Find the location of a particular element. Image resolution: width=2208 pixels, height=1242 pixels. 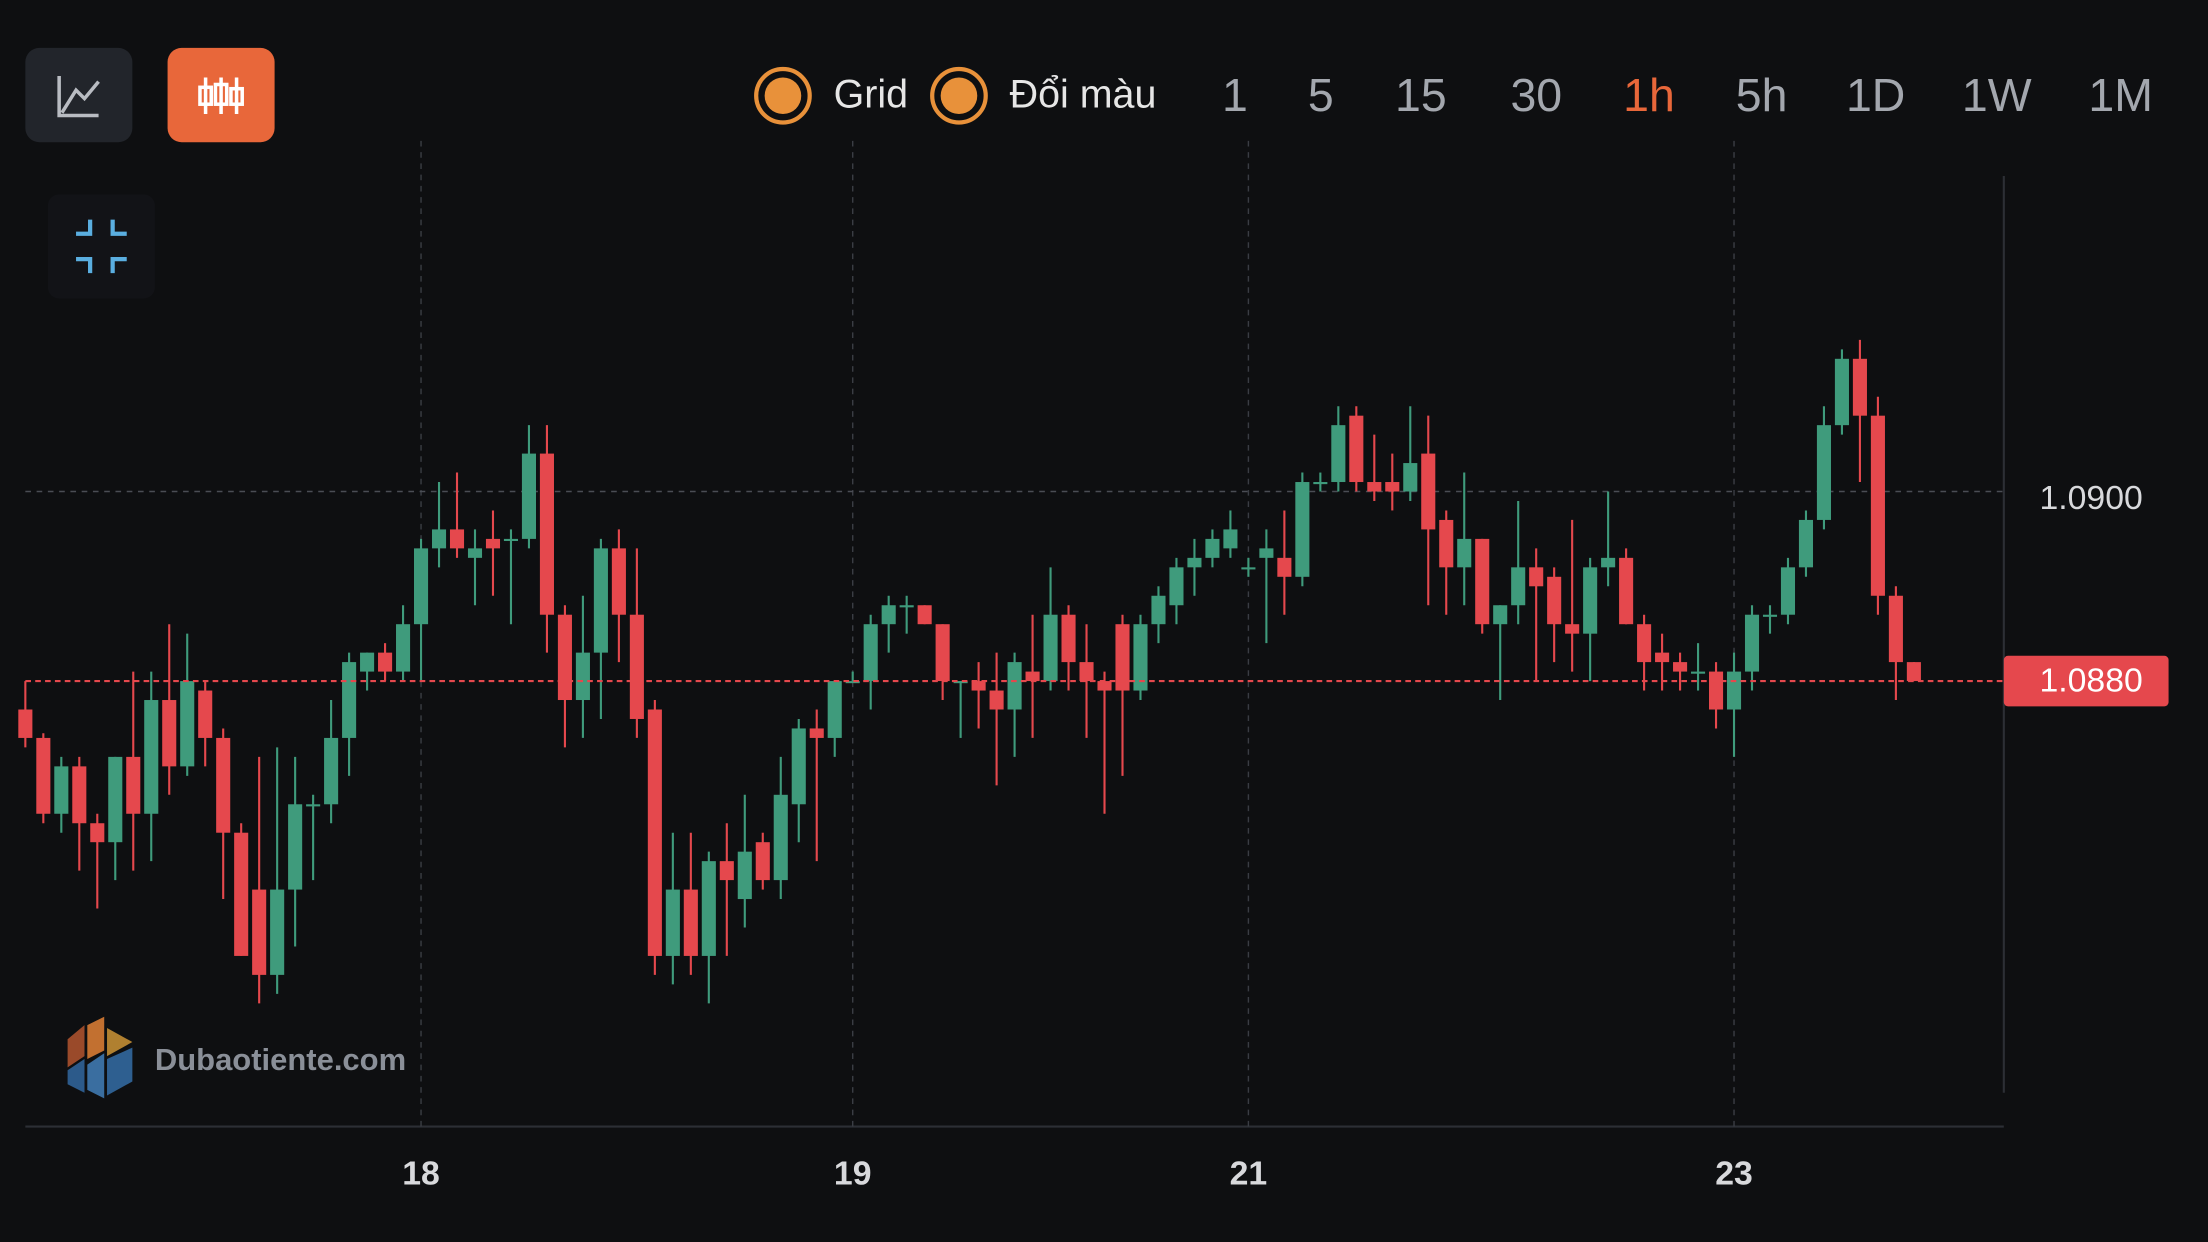

last-price-badge is located at coordinates (2086, 681).